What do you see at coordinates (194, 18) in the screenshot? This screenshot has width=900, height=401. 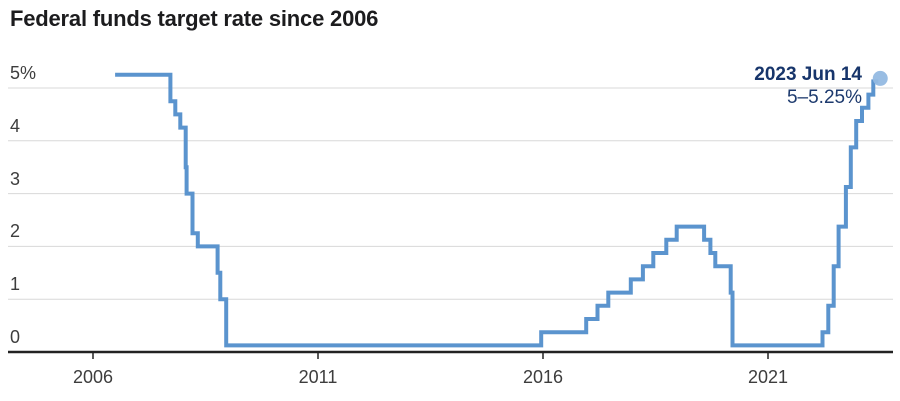 I see `chart-title: Federal funds target rate since 2006` at bounding box center [194, 18].